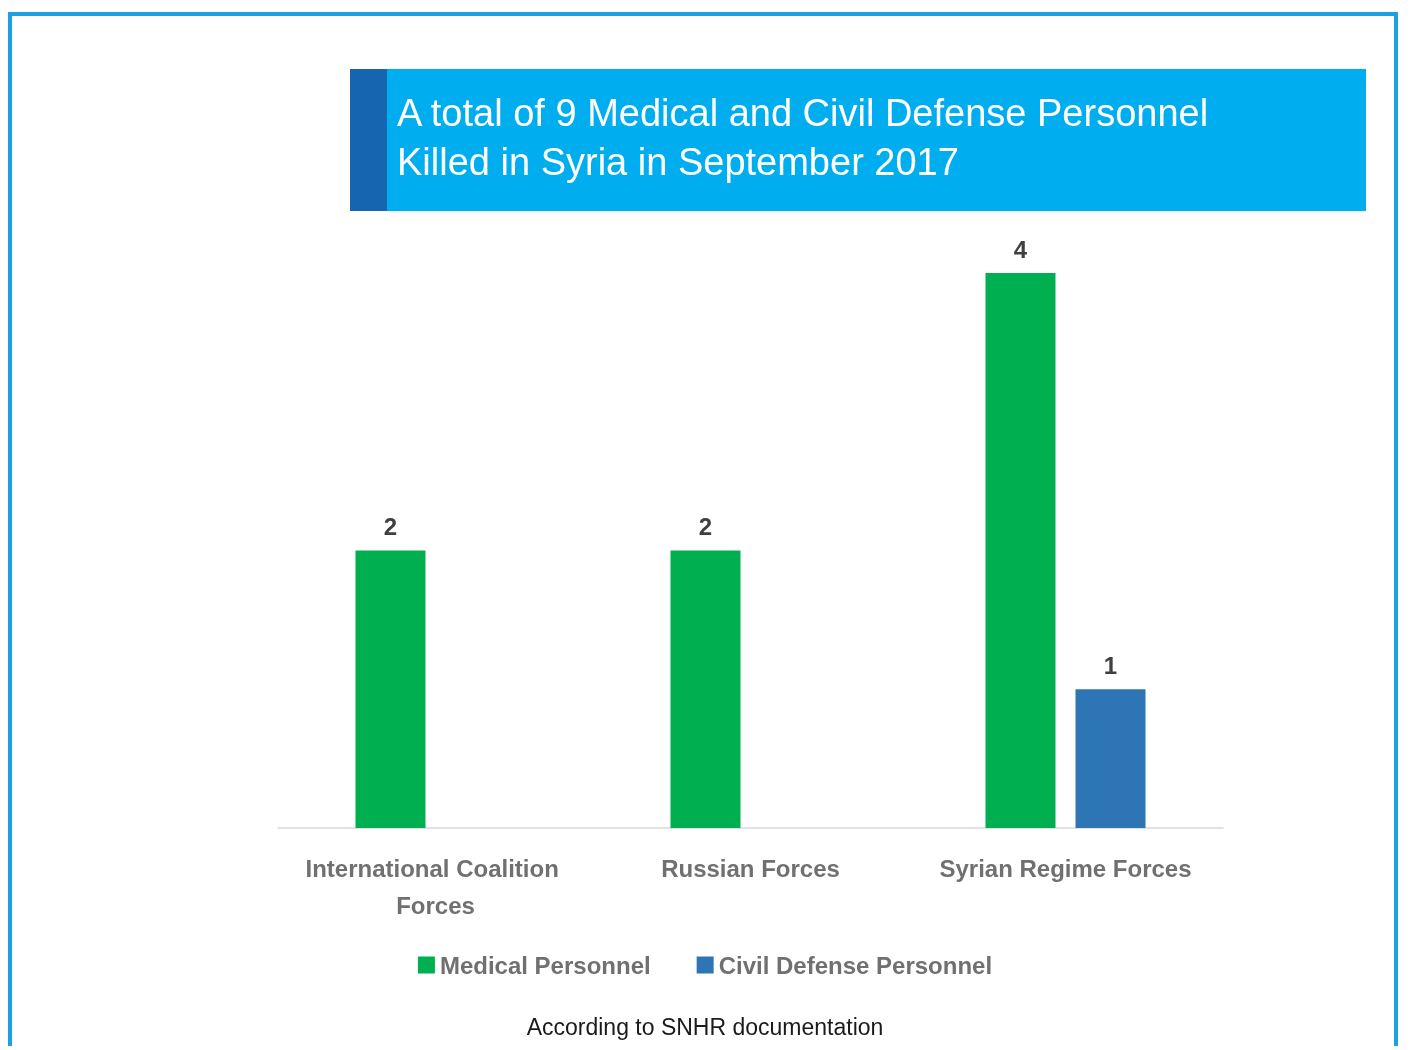 Image resolution: width=1410 pixels, height=1050 pixels. I want to click on chart-title: A total of 9 Medical and Civil Defense Personnel Killed in Syria in September 2017, so click(858, 140).